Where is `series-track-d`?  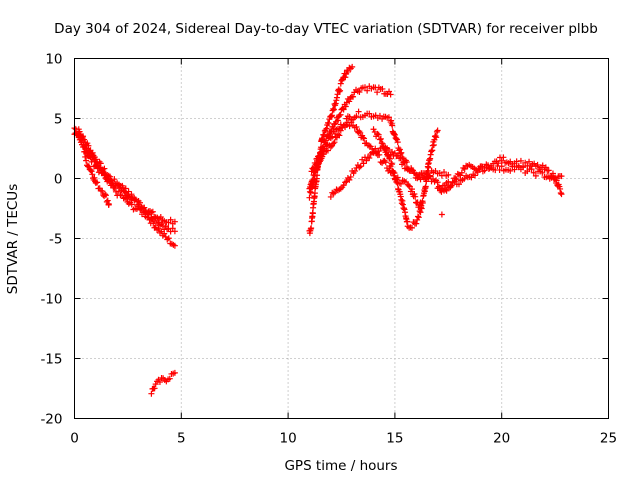
series-track-d is located at coordinates (97, 180).